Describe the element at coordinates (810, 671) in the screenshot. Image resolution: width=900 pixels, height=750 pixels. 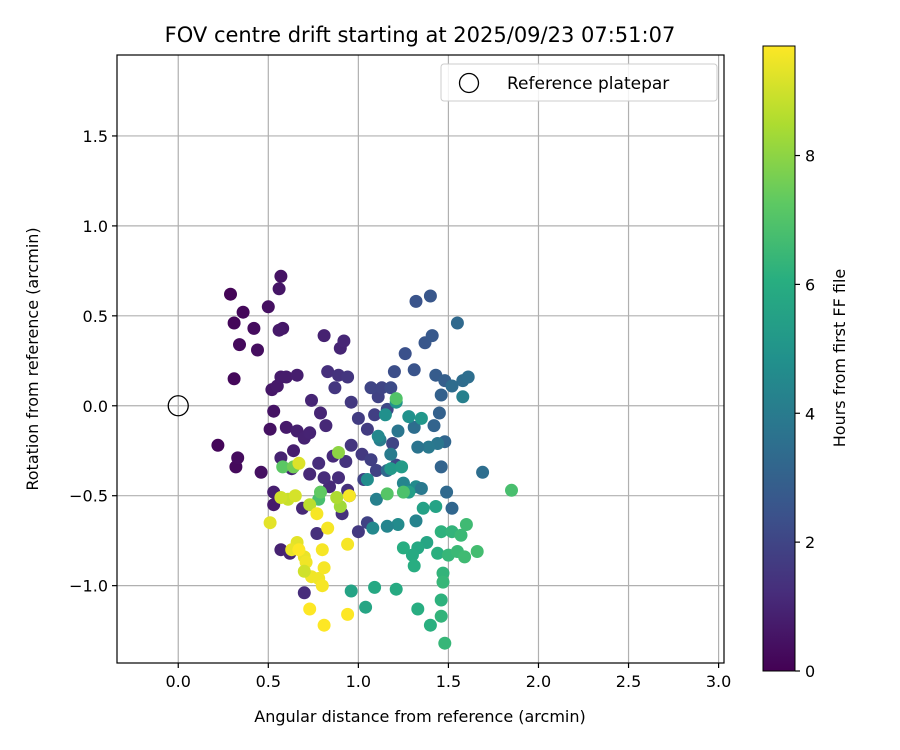
I see `colorbar-tick-label: 0` at that location.